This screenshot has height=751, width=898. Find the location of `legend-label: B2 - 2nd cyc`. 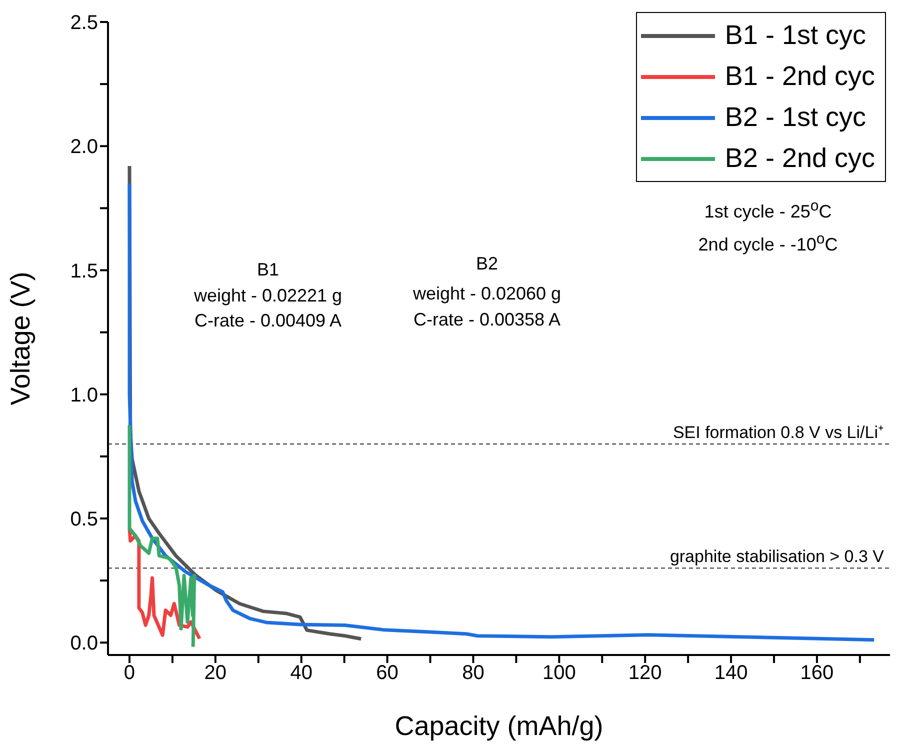

legend-label: B2 - 2nd cyc is located at coordinates (799, 158).